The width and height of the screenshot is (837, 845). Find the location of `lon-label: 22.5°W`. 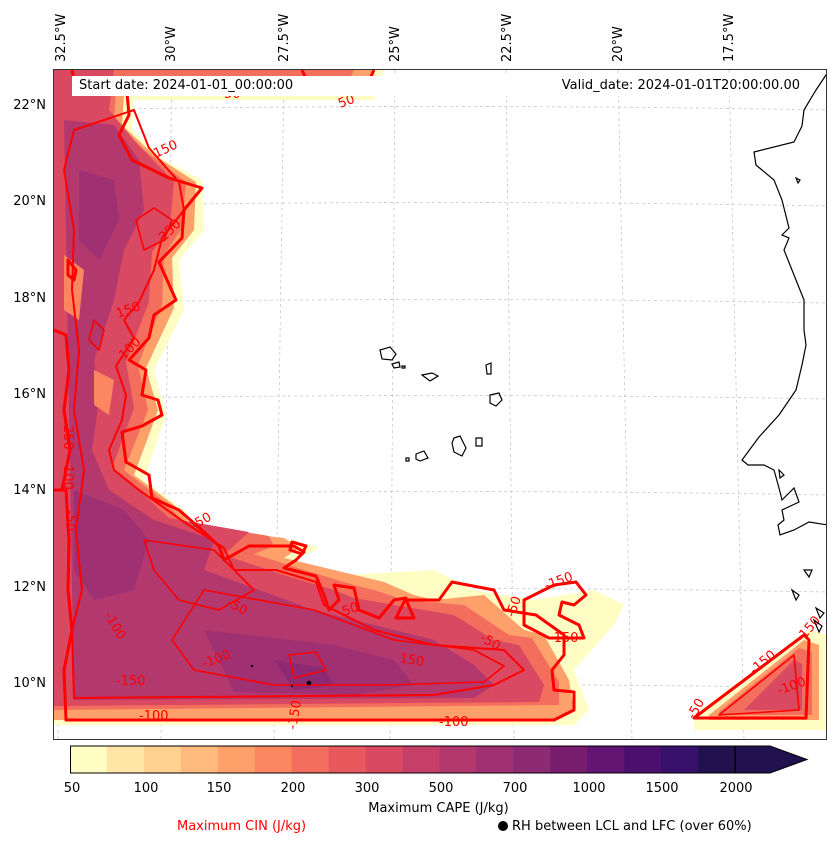

lon-label: 22.5°W is located at coordinates (507, 37).